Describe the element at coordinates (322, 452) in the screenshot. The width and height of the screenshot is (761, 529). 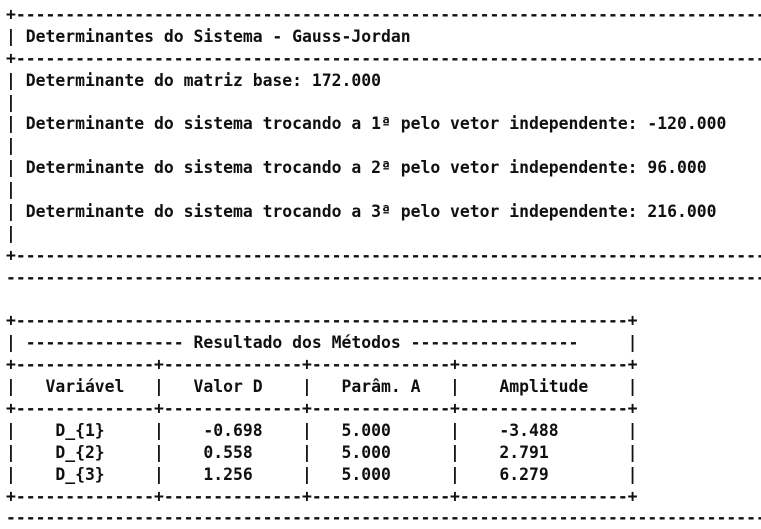
I see `table-row: | D_{2} | 0.558 | 5.000 | 2.791 |` at that location.